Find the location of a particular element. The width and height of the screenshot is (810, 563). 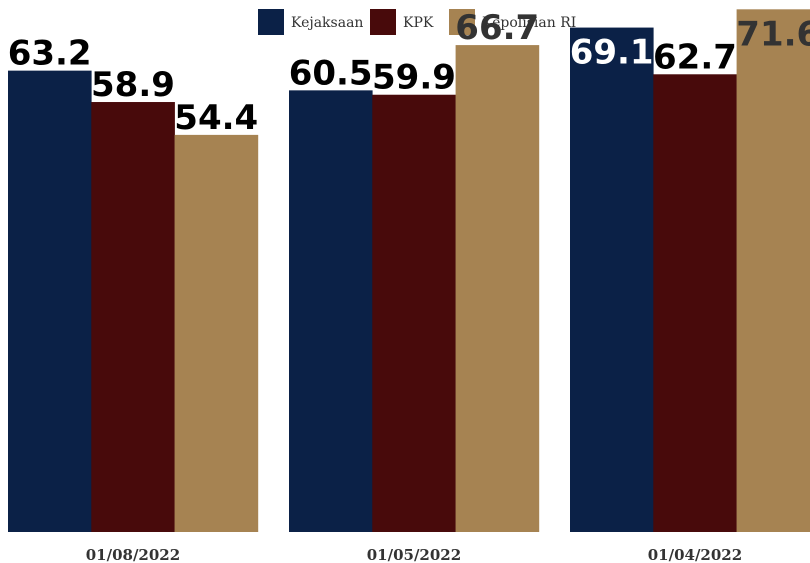

category-axis: 01/08/2022 01/05/2022 01/04/2022 is located at coordinates (414, 554).